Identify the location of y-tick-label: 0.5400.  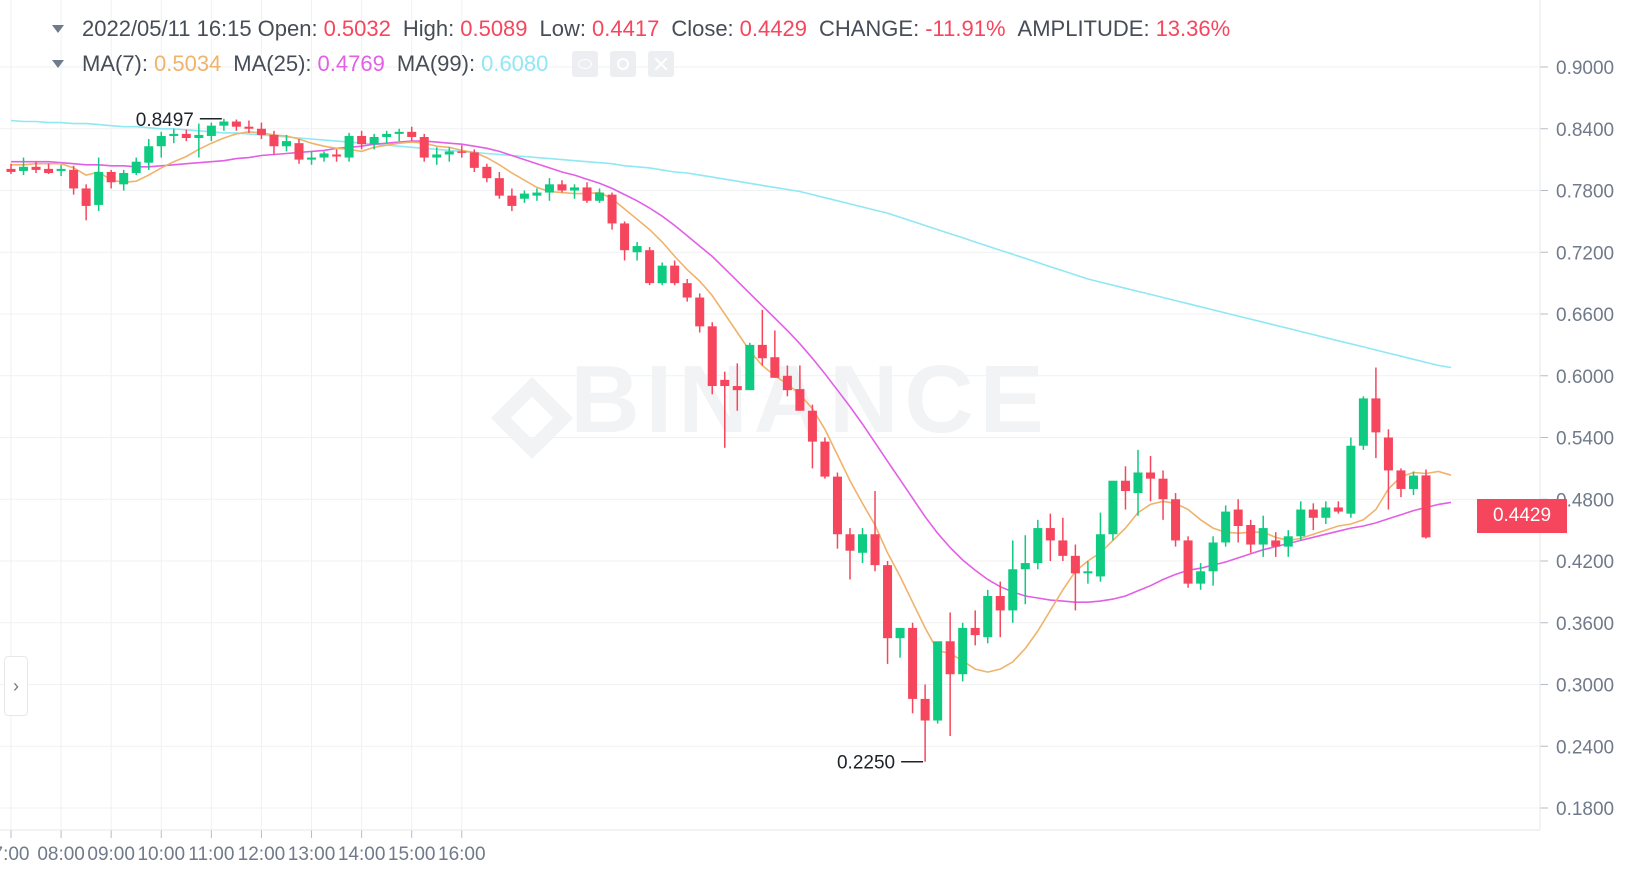
(1585, 439).